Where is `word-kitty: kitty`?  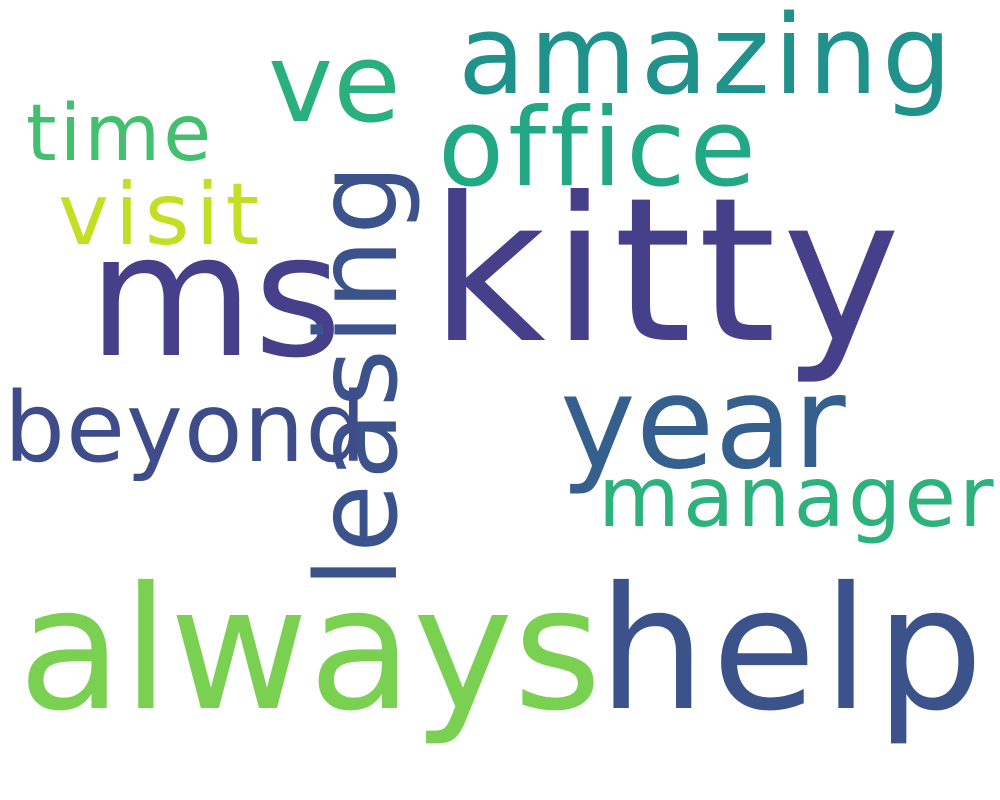 word-kitty: kitty is located at coordinates (668, 271).